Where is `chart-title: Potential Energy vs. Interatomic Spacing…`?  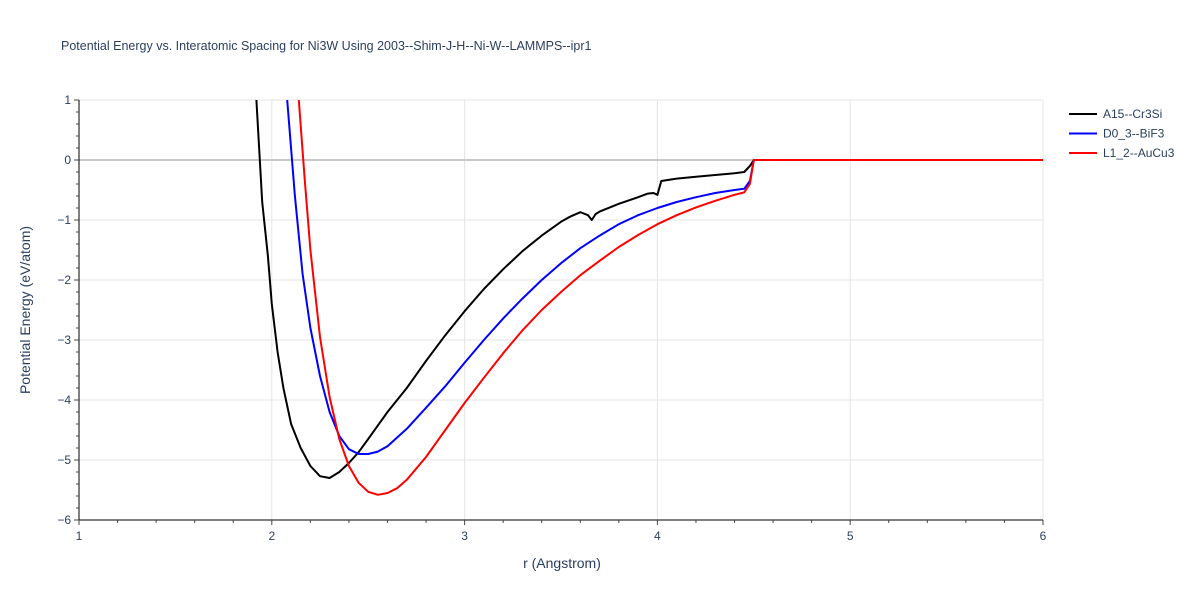 chart-title: Potential Energy vs. Interatomic Spacing… is located at coordinates (326, 46).